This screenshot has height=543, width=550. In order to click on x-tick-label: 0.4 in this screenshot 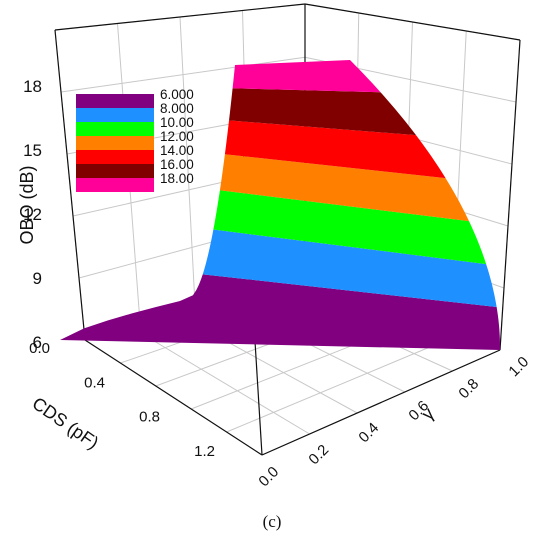, I will do `click(94, 382)`.